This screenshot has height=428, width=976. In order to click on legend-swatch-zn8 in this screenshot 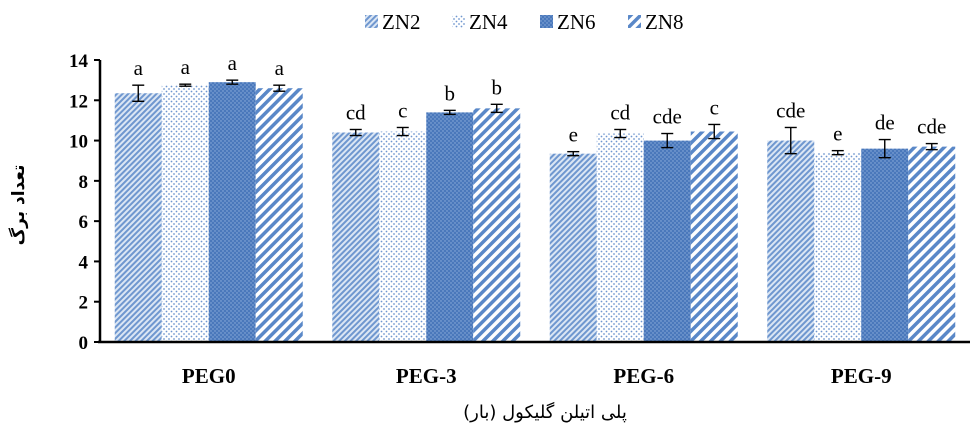, I will do `click(634, 21)`.